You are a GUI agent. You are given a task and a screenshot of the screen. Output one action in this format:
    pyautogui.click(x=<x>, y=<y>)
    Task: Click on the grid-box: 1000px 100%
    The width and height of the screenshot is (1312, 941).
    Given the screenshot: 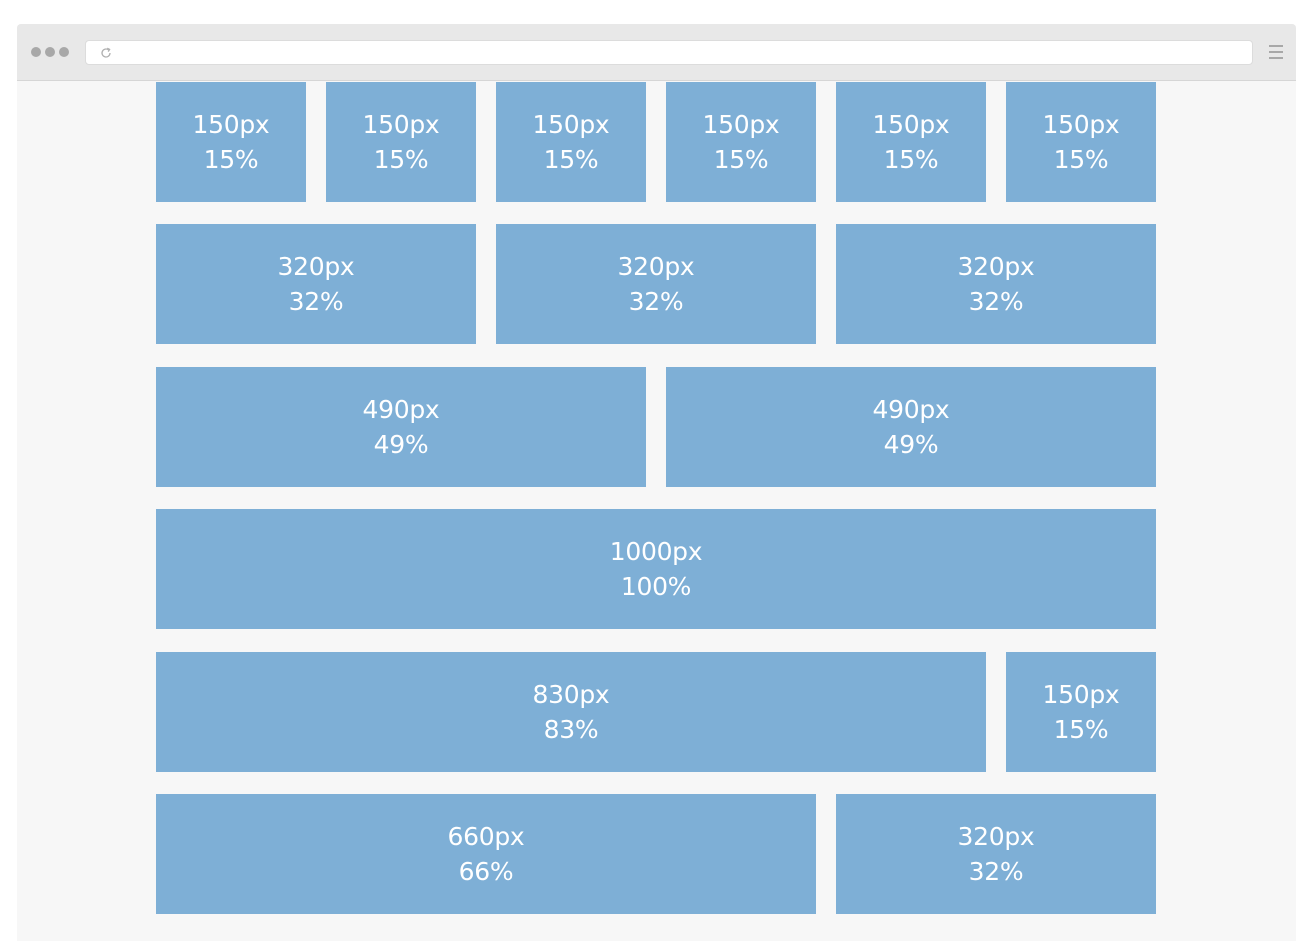 What is the action you would take?
    pyautogui.click(x=656, y=569)
    